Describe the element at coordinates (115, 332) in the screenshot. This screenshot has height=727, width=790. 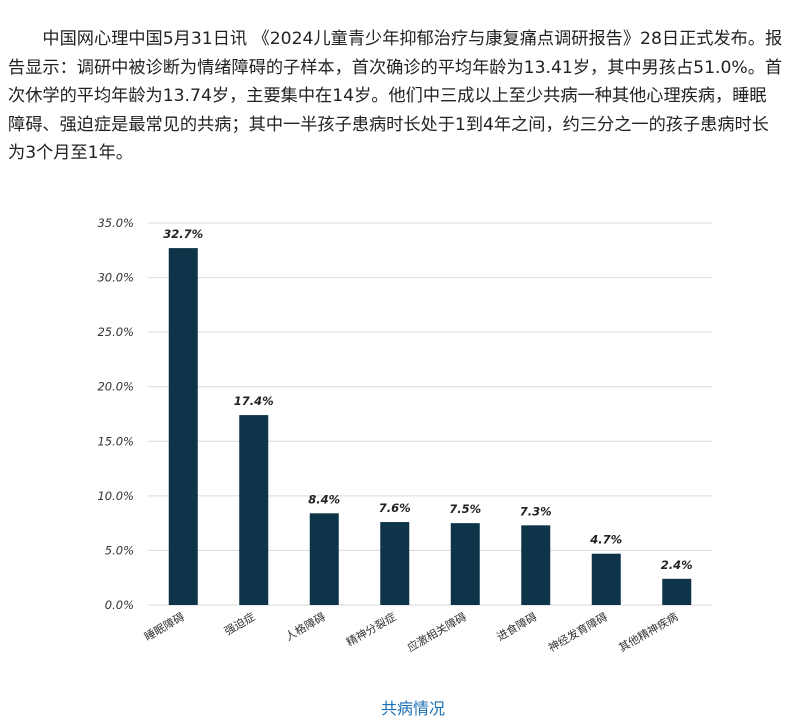
I see `y-tick-label: 25.0%` at that location.